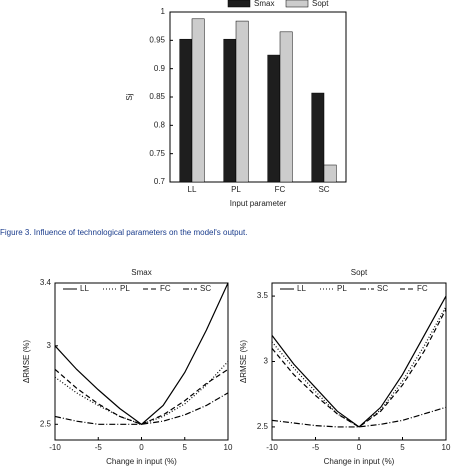  What do you see at coordinates (157, 96) in the screenshot?
I see `y-tick-label: 0.85` at bounding box center [157, 96].